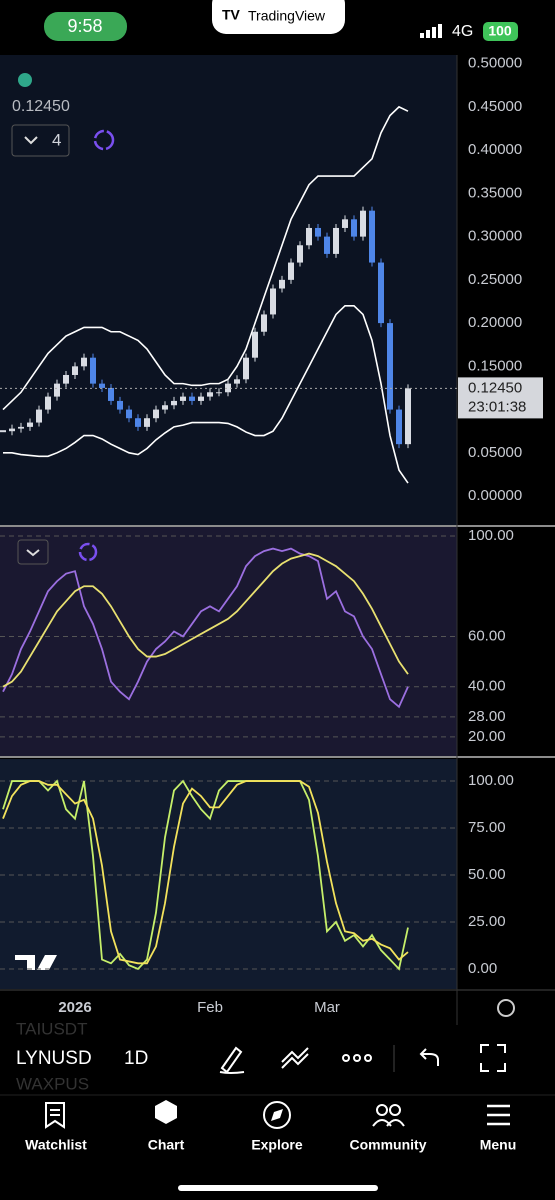 Image resolution: width=555 pixels, height=1200 pixels. I want to click on interval: 1D, so click(136, 1058).